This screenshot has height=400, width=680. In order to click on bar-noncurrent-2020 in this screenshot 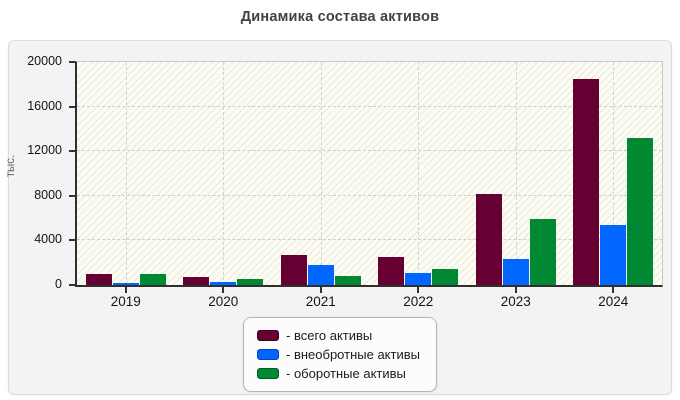, I will do `click(223, 283)`.